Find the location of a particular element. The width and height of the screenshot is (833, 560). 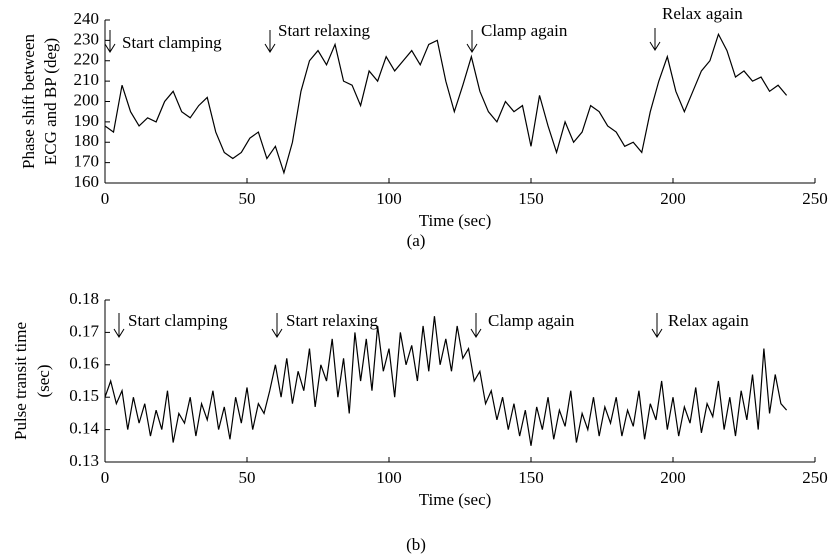

y-tick-label: 240 is located at coordinates (87, 18).